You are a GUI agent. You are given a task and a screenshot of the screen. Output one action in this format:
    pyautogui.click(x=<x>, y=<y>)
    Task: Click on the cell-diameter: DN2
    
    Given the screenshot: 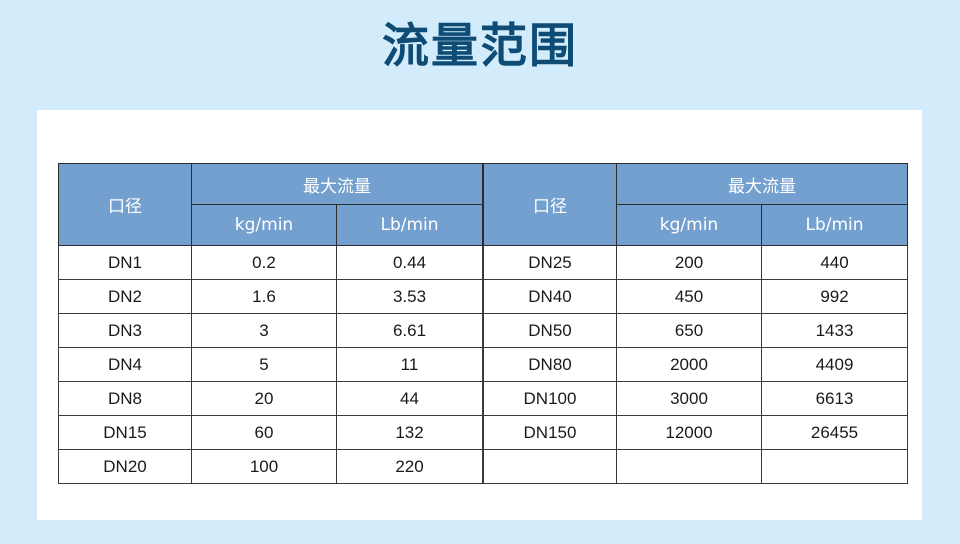 What is the action you would take?
    pyautogui.click(x=125, y=296)
    